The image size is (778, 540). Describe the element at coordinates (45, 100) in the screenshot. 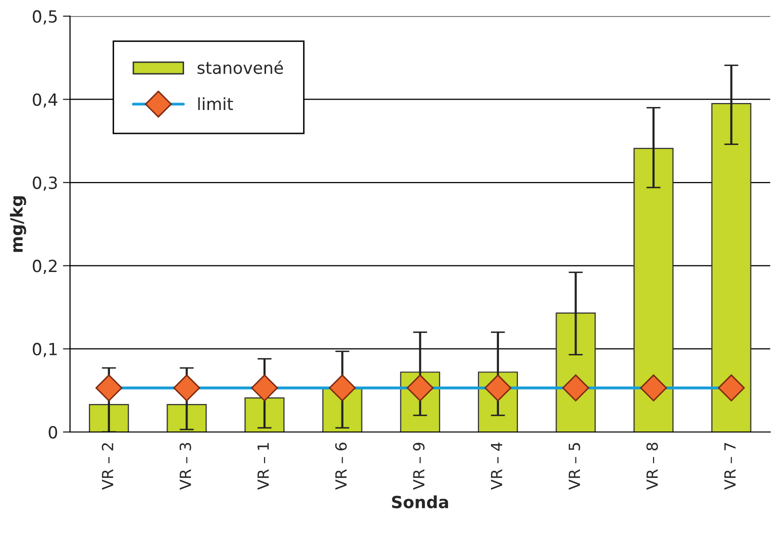

I see `y-tick-label: 0,4` at that location.